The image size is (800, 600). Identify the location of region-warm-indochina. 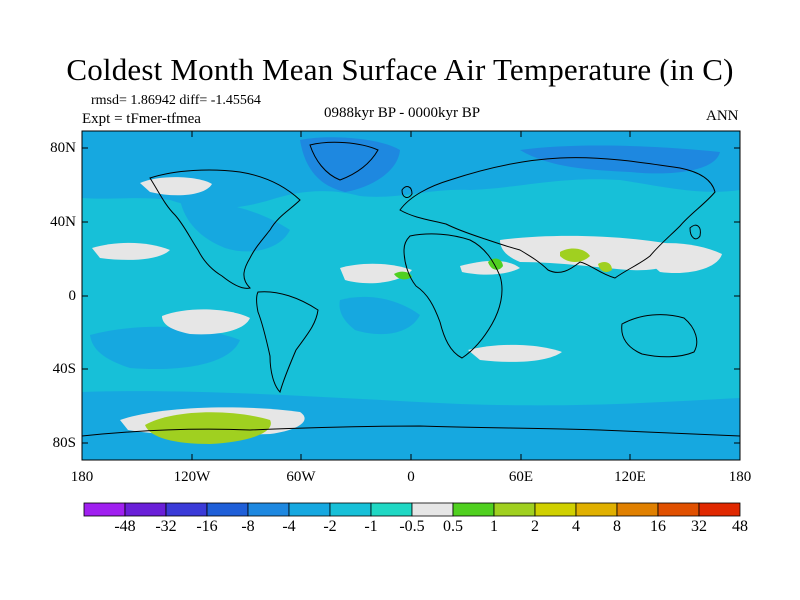
(605, 267).